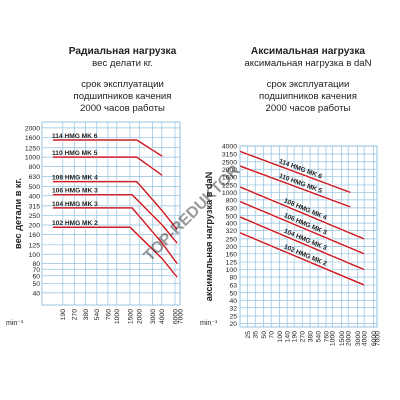  What do you see at coordinates (232, 231) in the screenshot?
I see `y-tick-label: 320` at bounding box center [232, 231].